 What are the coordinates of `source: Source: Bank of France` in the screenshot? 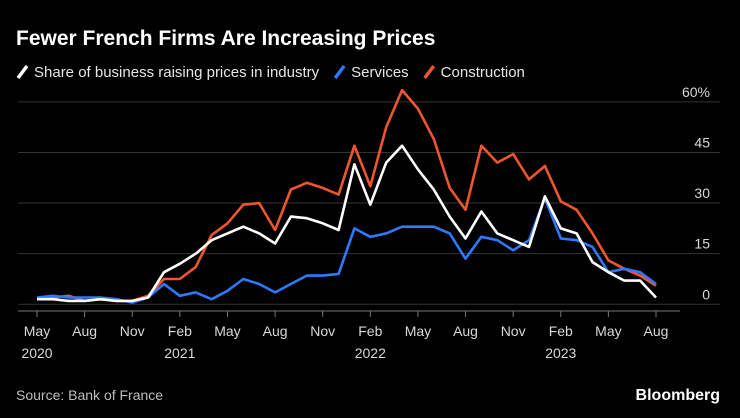 It's located at (89, 395).